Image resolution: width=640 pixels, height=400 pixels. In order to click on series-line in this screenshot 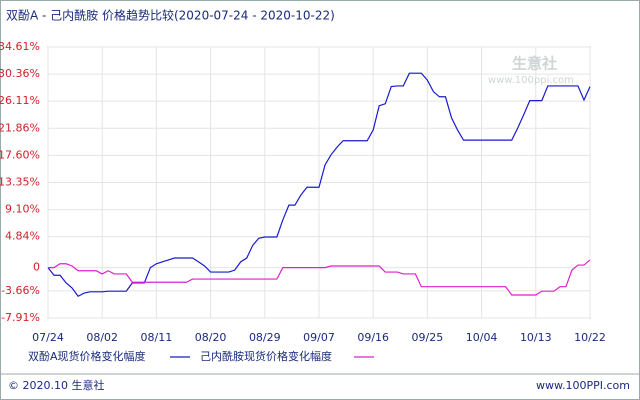, I will do `click(319, 277)`.